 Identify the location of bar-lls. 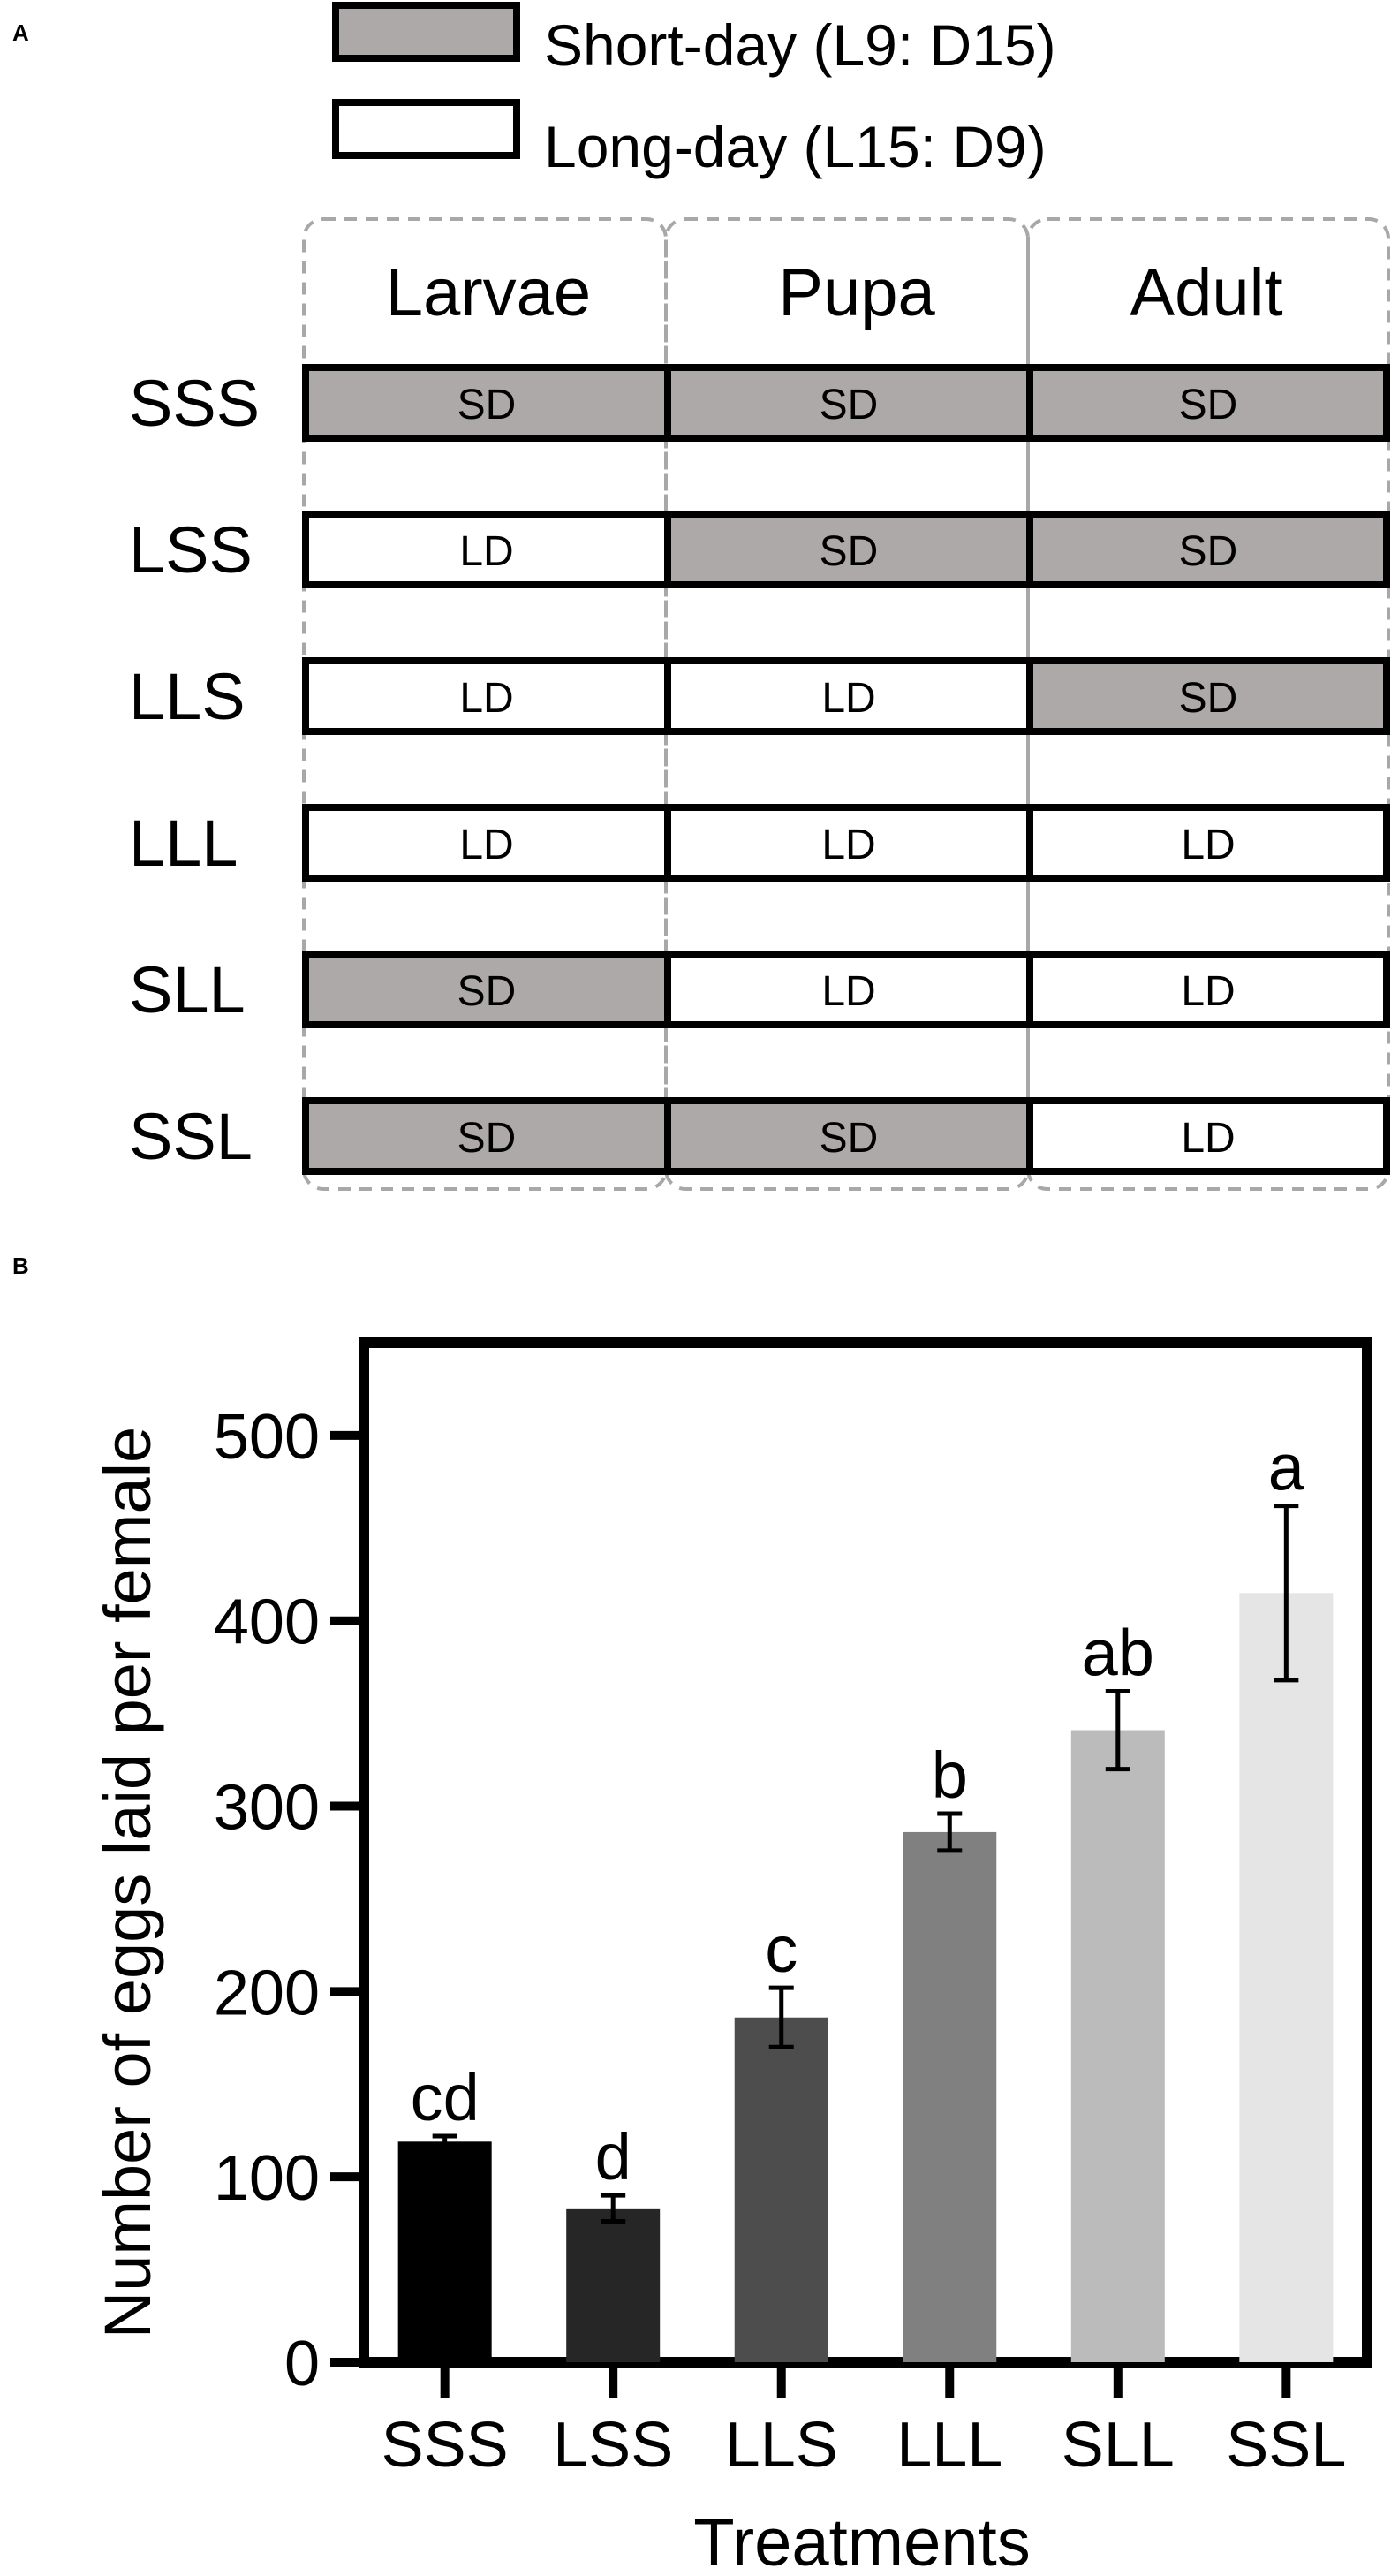
(781, 2189).